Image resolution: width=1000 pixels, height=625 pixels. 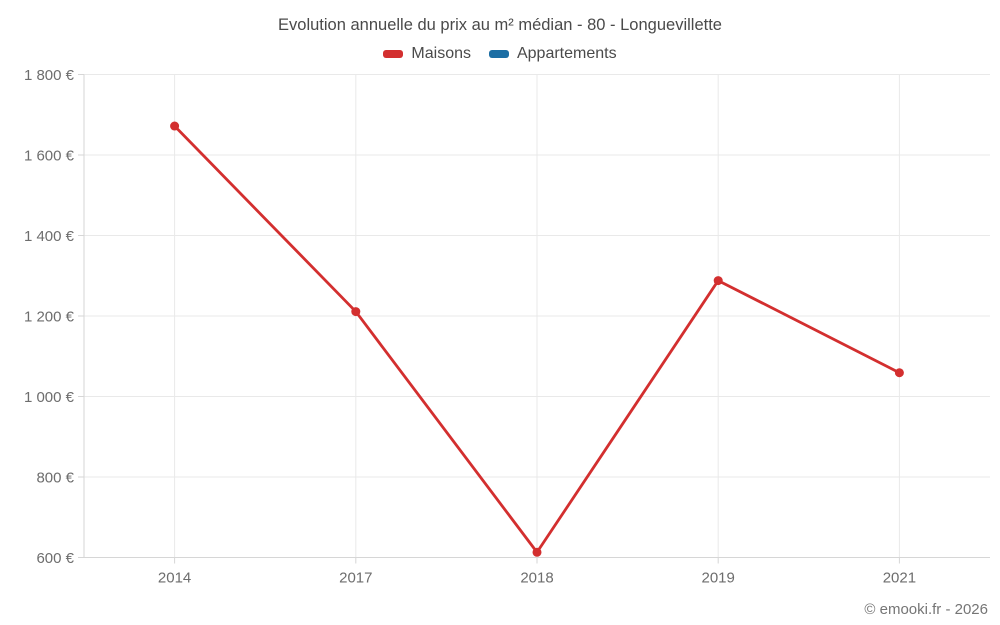 I want to click on legend: Maisons Appartements, so click(x=500, y=54).